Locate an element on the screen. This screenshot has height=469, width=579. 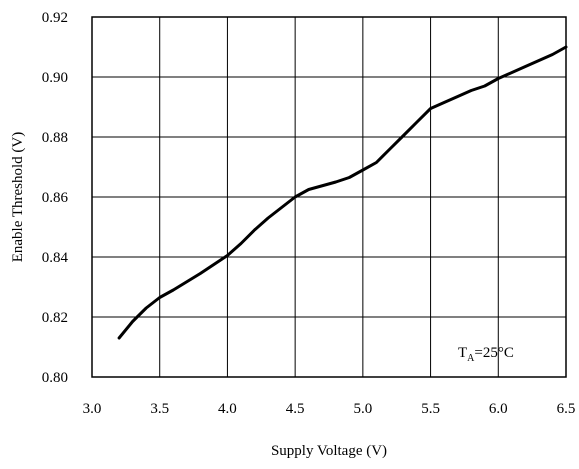
y-tick-label: 0.82 is located at coordinates (55, 318).